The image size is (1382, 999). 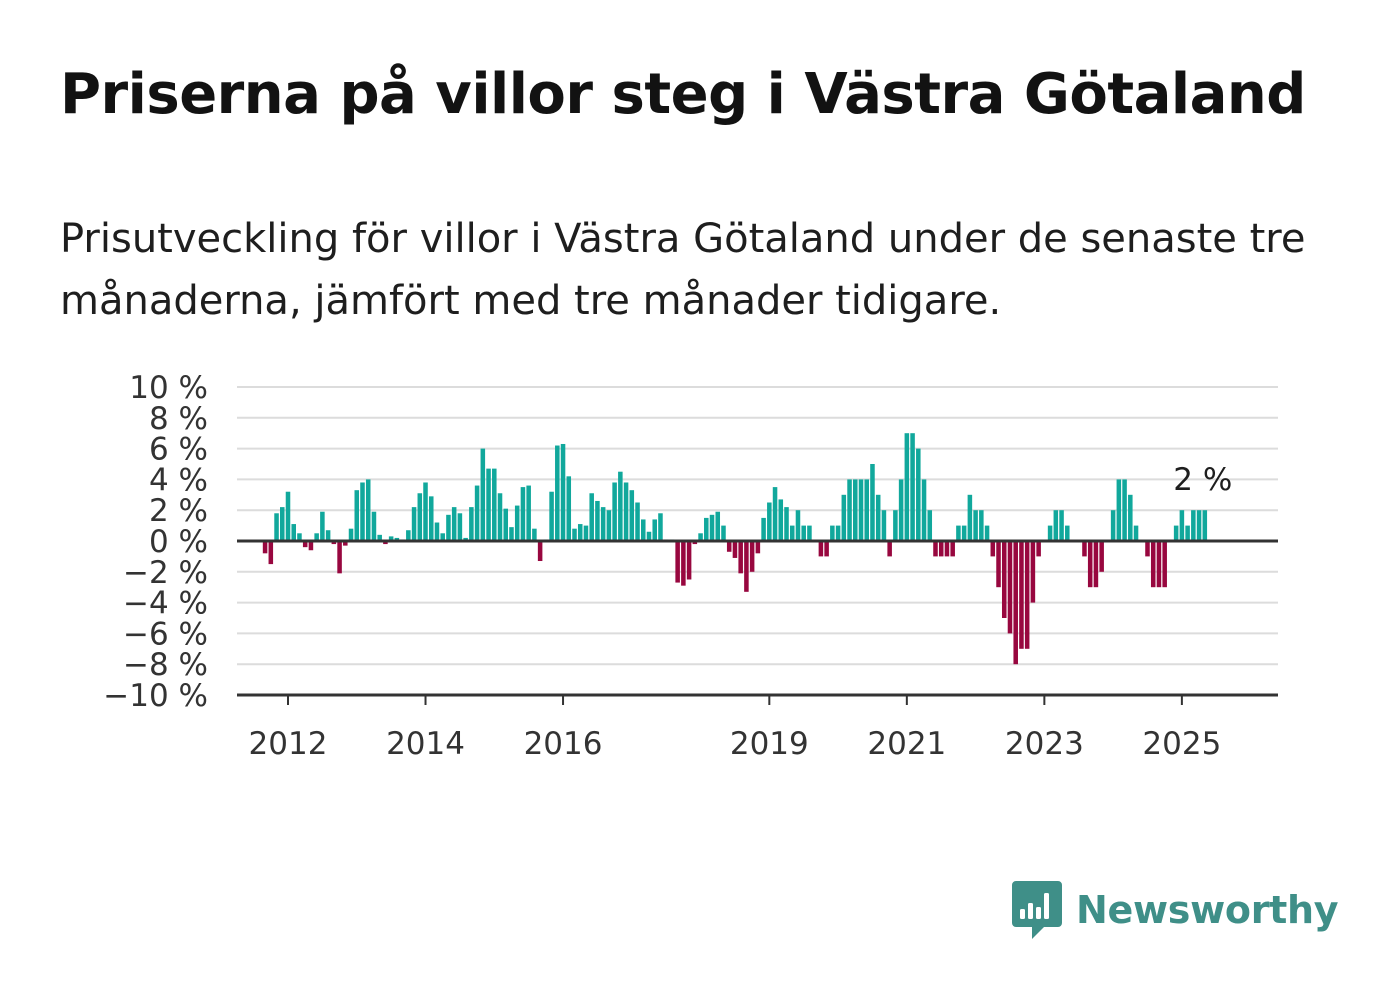 I want to click on x-tick-label: 2016, so click(x=563, y=744).